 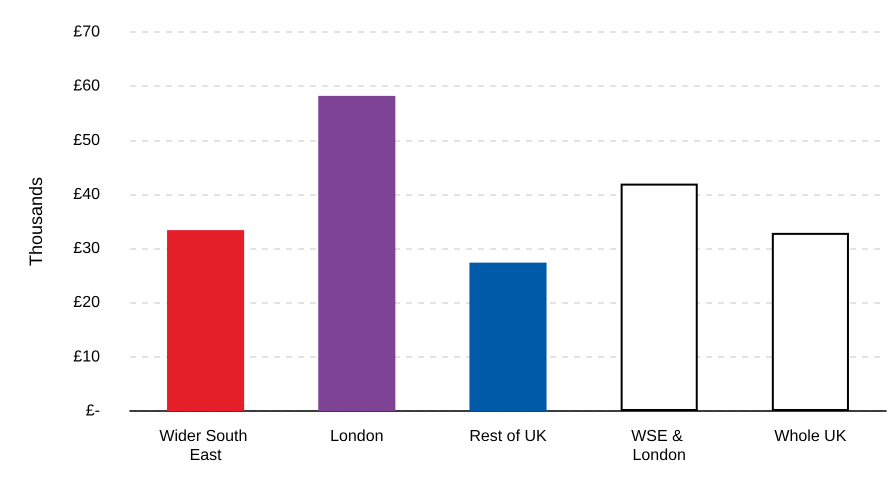 I want to click on y-tick-label: £-, so click(x=93, y=411).